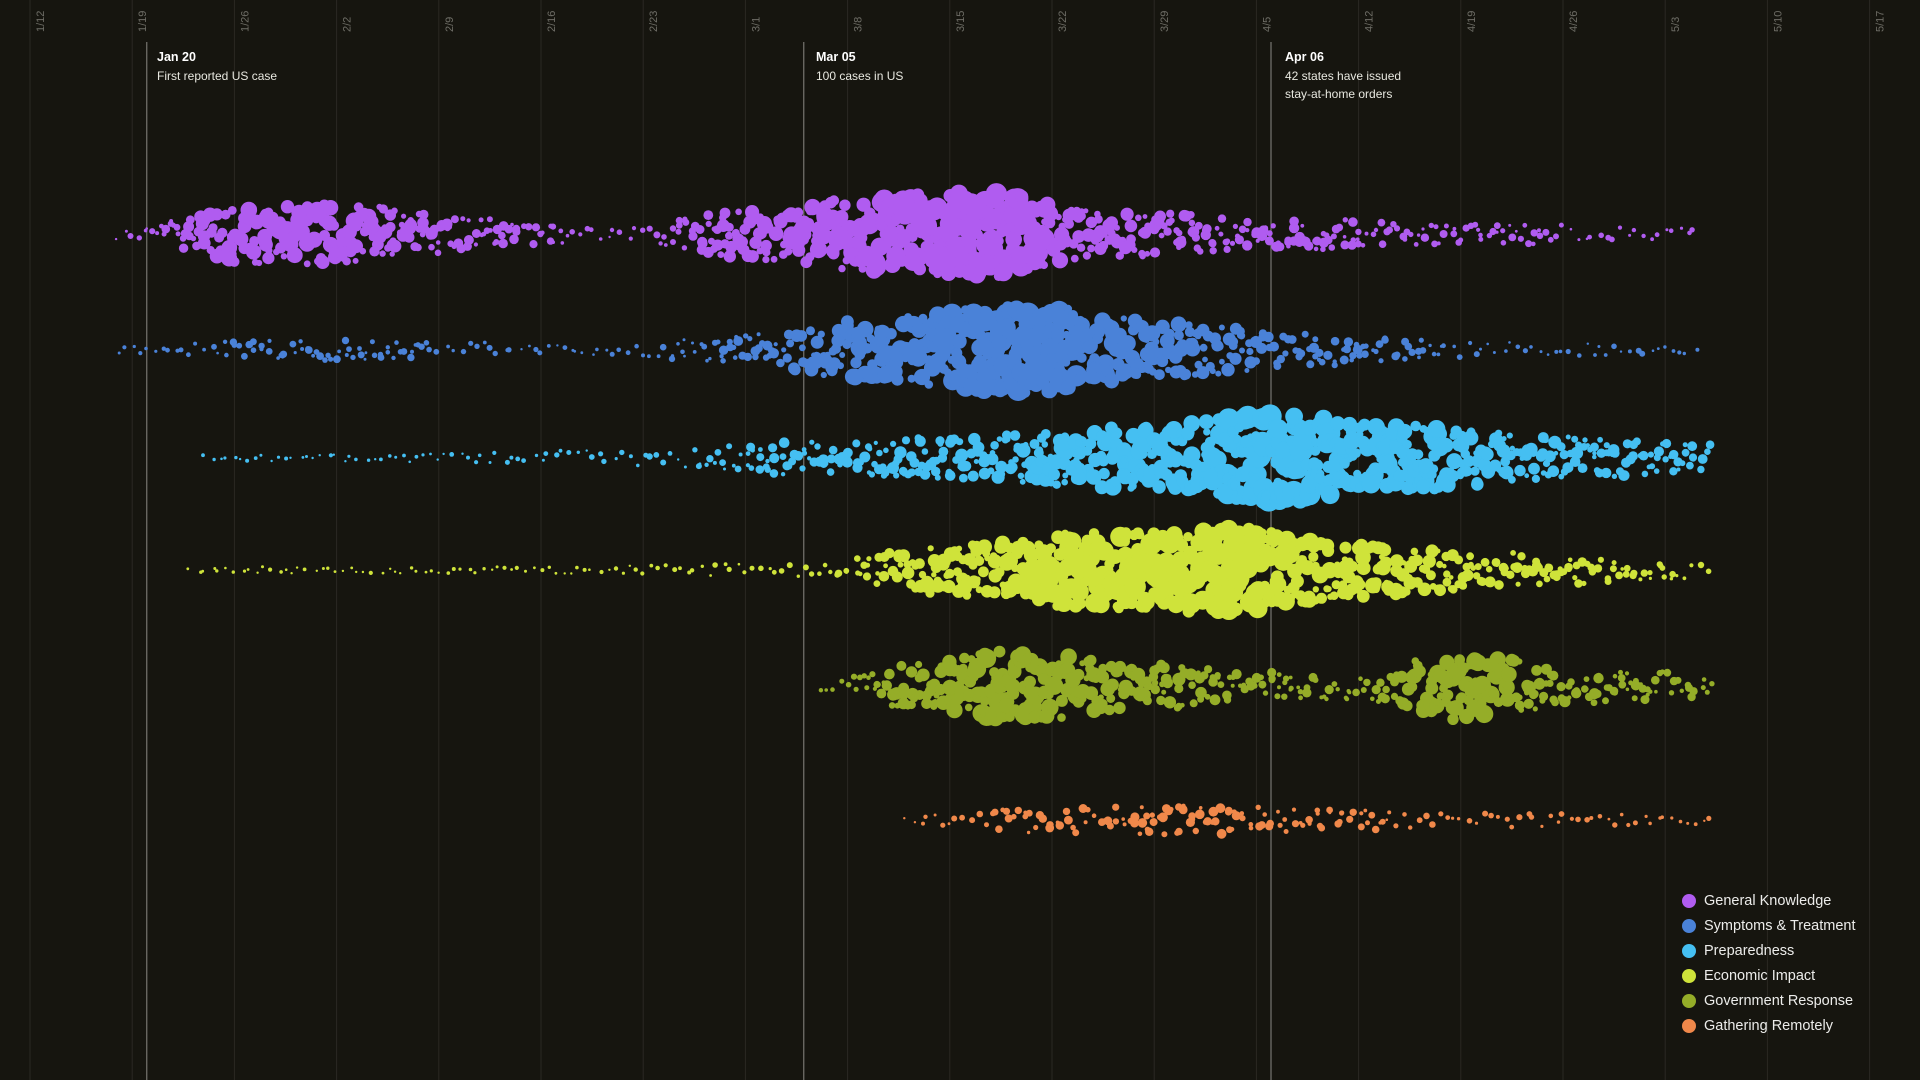  I want to click on x-tick-label: 5/10, so click(1778, 21).